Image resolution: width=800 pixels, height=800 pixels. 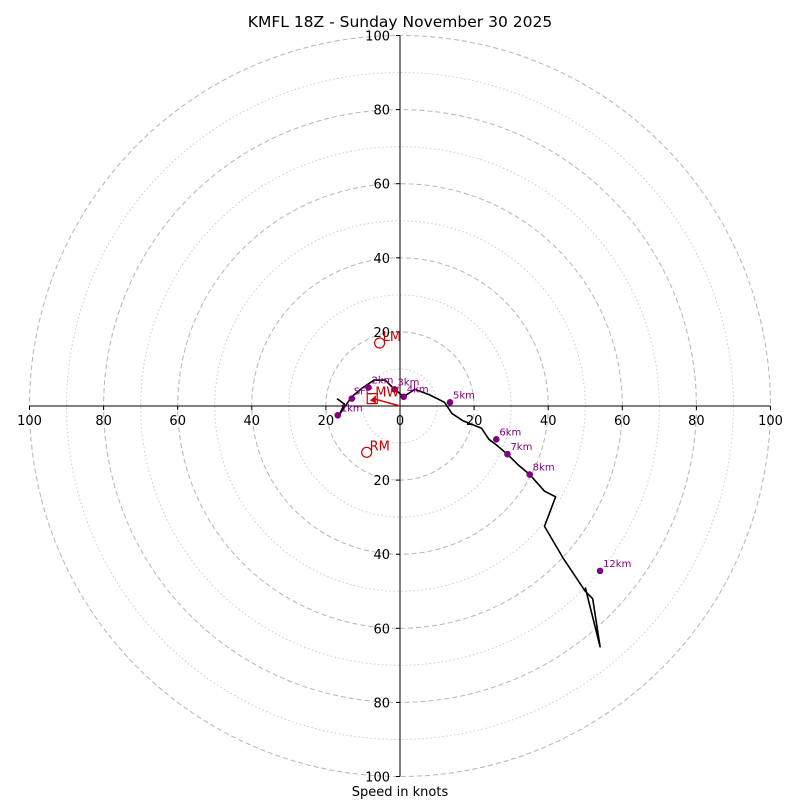 I want to click on sfc-label: SFC, so click(x=363, y=392).